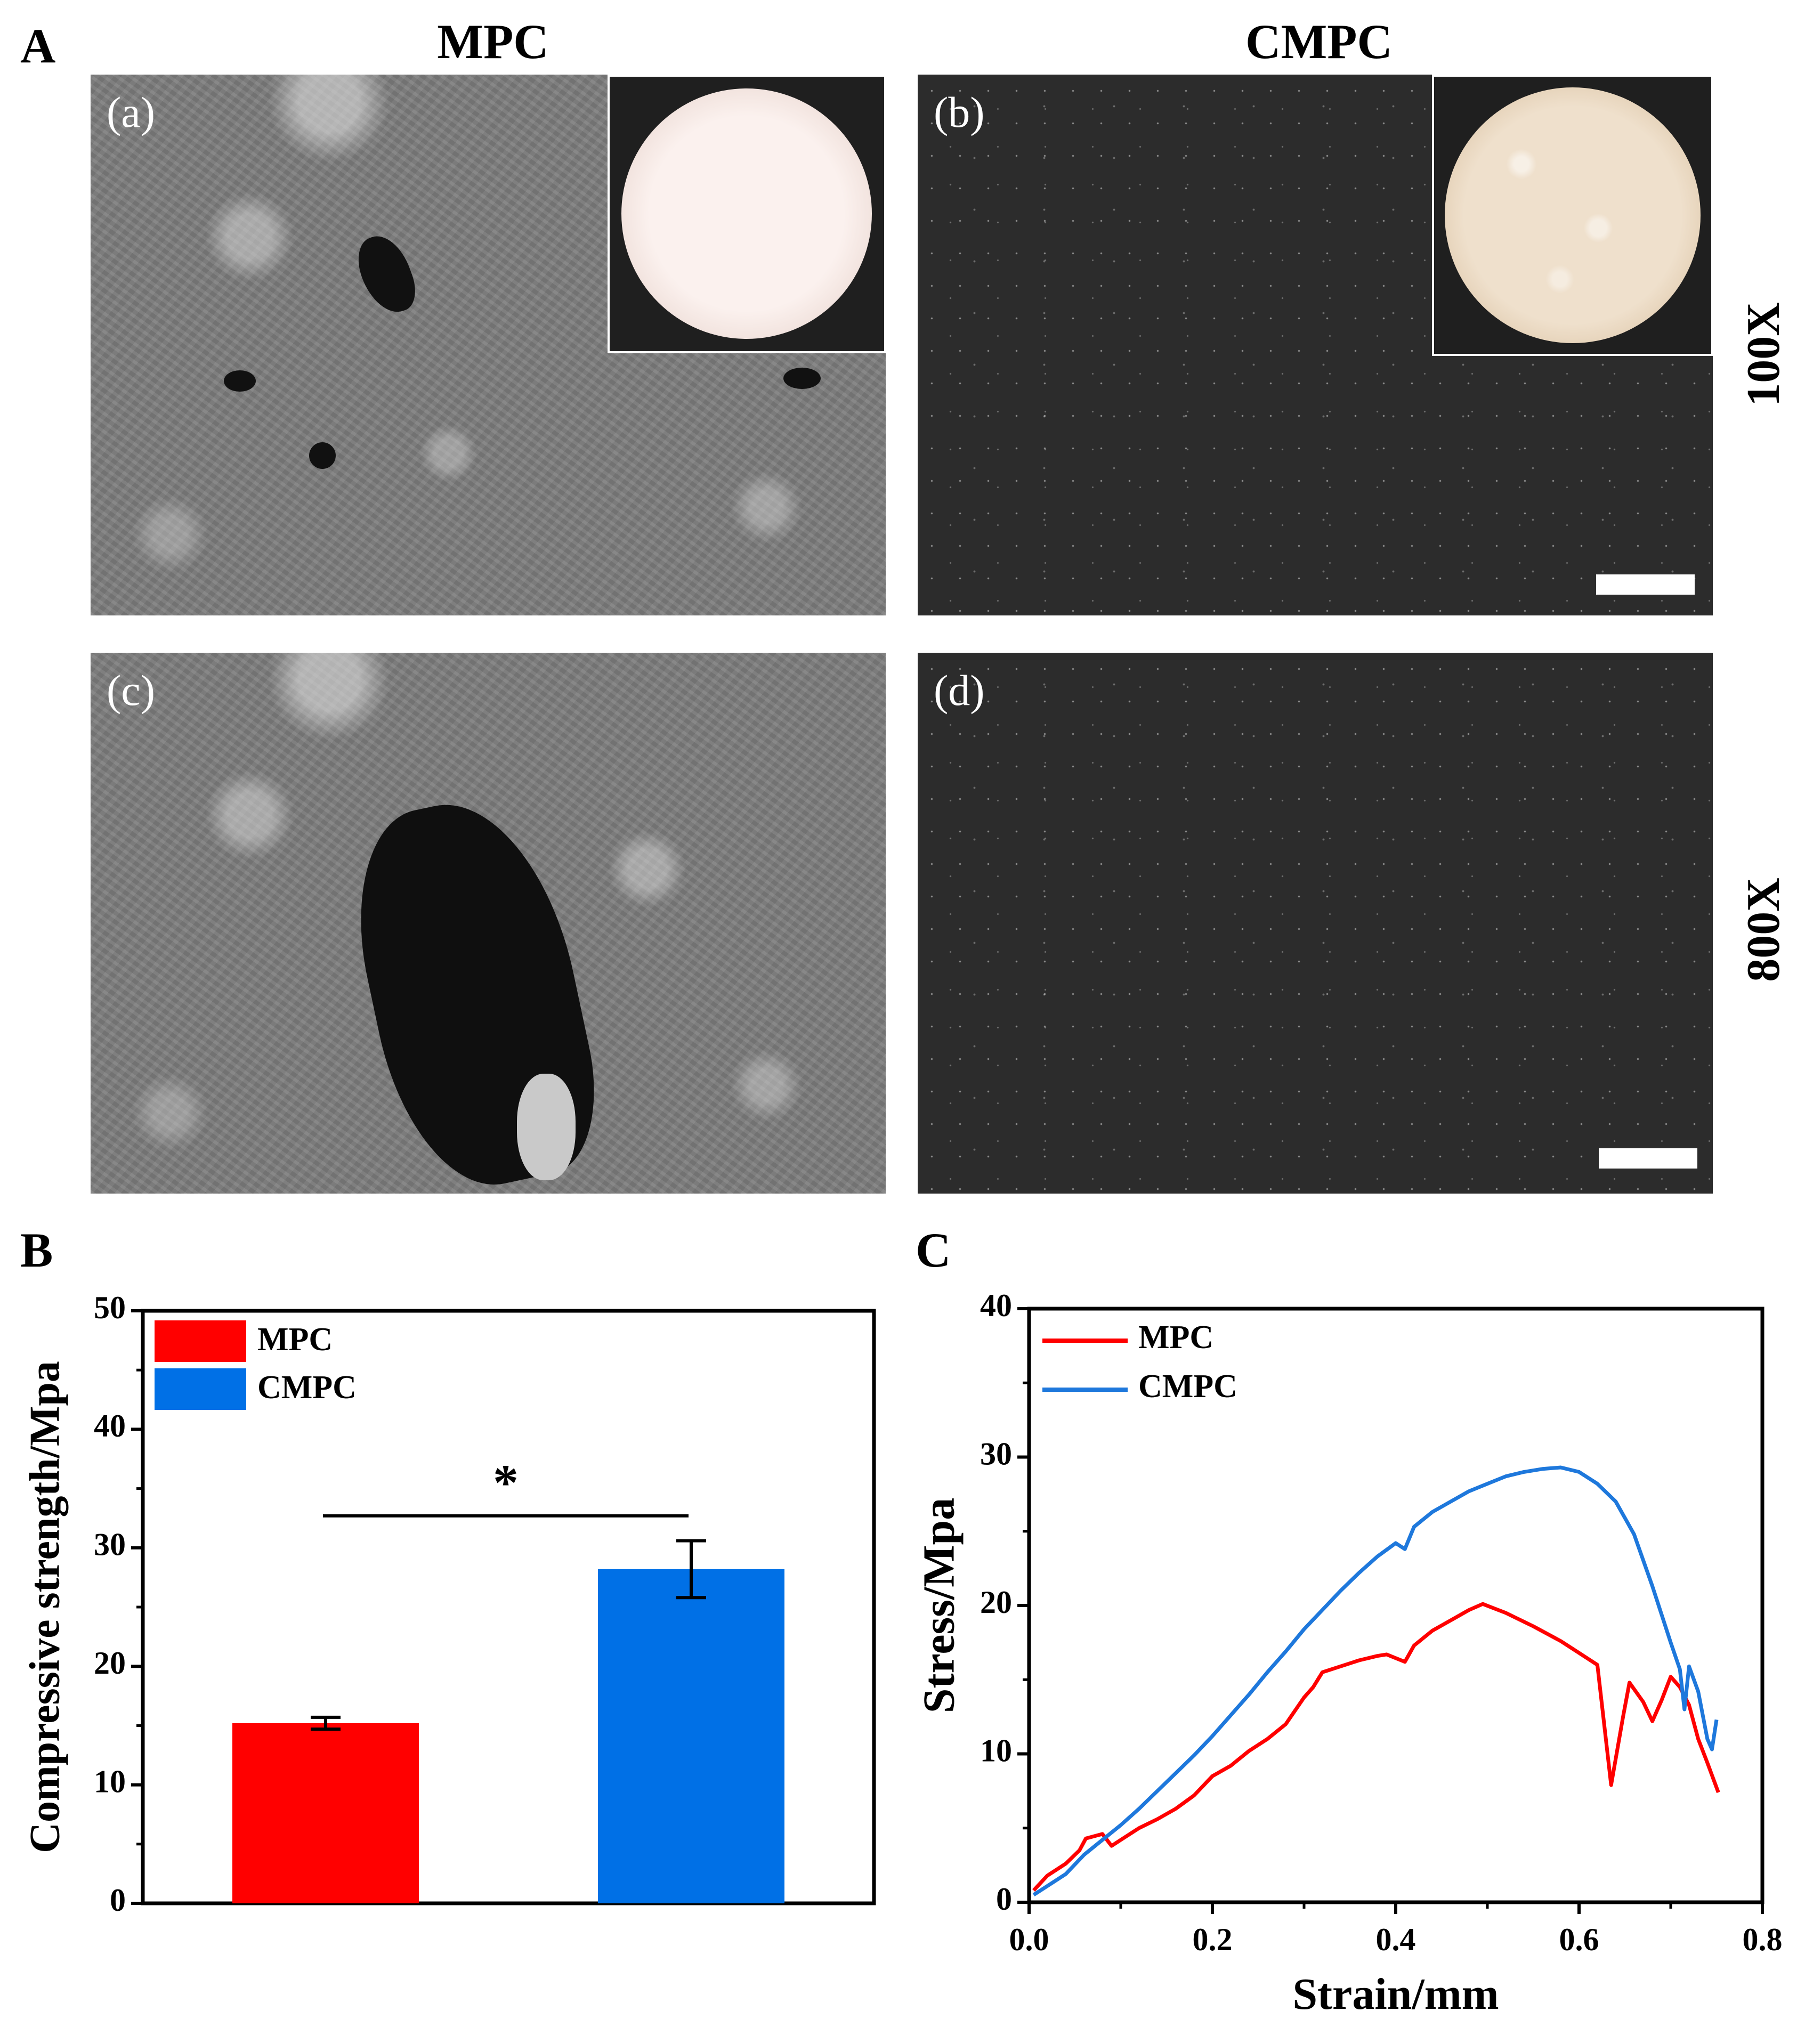 The height and width of the screenshot is (2044, 1805). What do you see at coordinates (200, 1389) in the screenshot?
I see `legend-swatch-cmpc` at bounding box center [200, 1389].